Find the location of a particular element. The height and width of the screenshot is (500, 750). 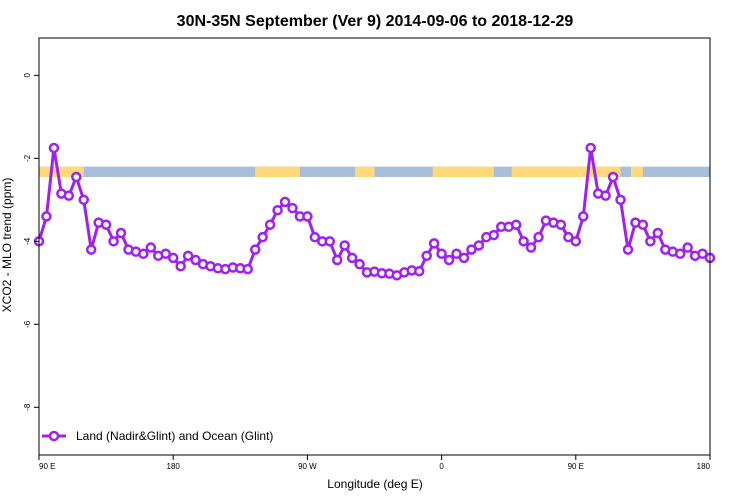

legend: Land (Nadir&Glint) and Ocean (Glint) is located at coordinates (157, 436).